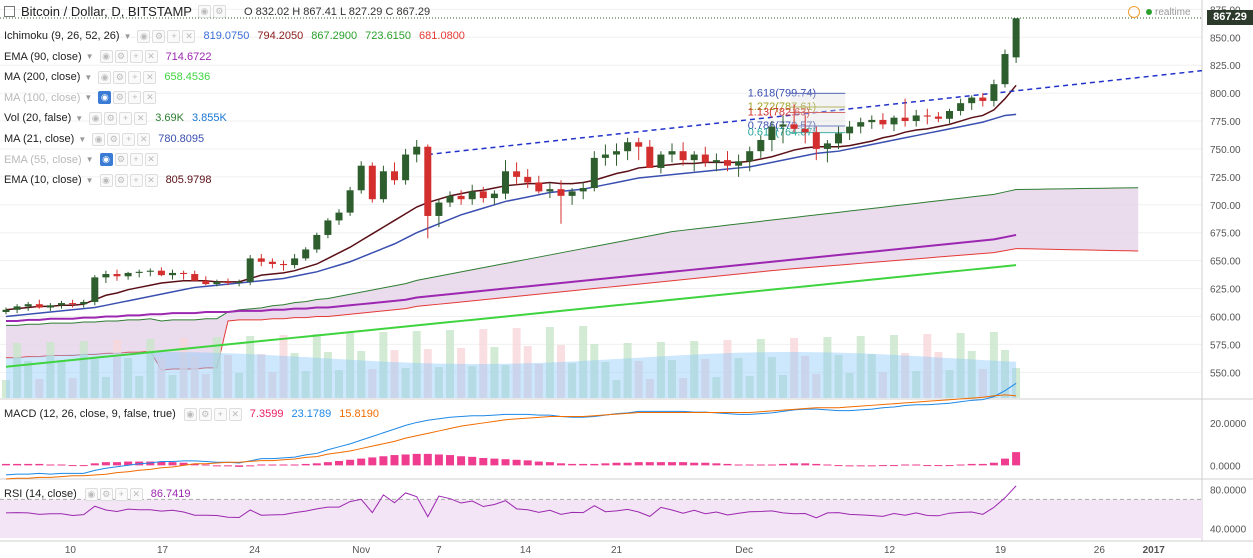 Image resolution: width=1253 pixels, height=558 pixels. I want to click on legend-row-rsi: RSI (14, close) ◉ ⚙ + ✕ 86.7419, so click(101, 494).